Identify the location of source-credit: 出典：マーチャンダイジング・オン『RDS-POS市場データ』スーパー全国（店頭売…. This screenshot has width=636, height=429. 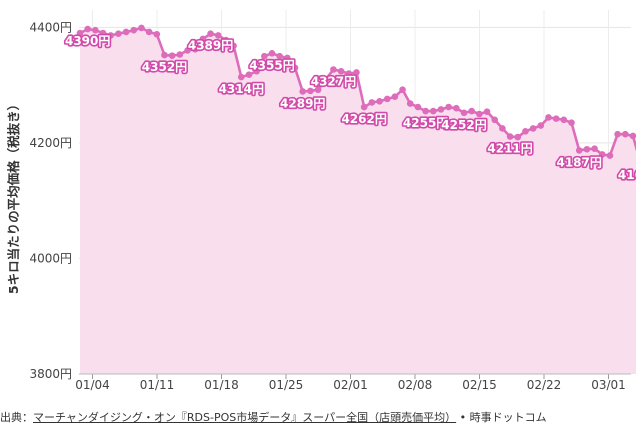
(273, 417).